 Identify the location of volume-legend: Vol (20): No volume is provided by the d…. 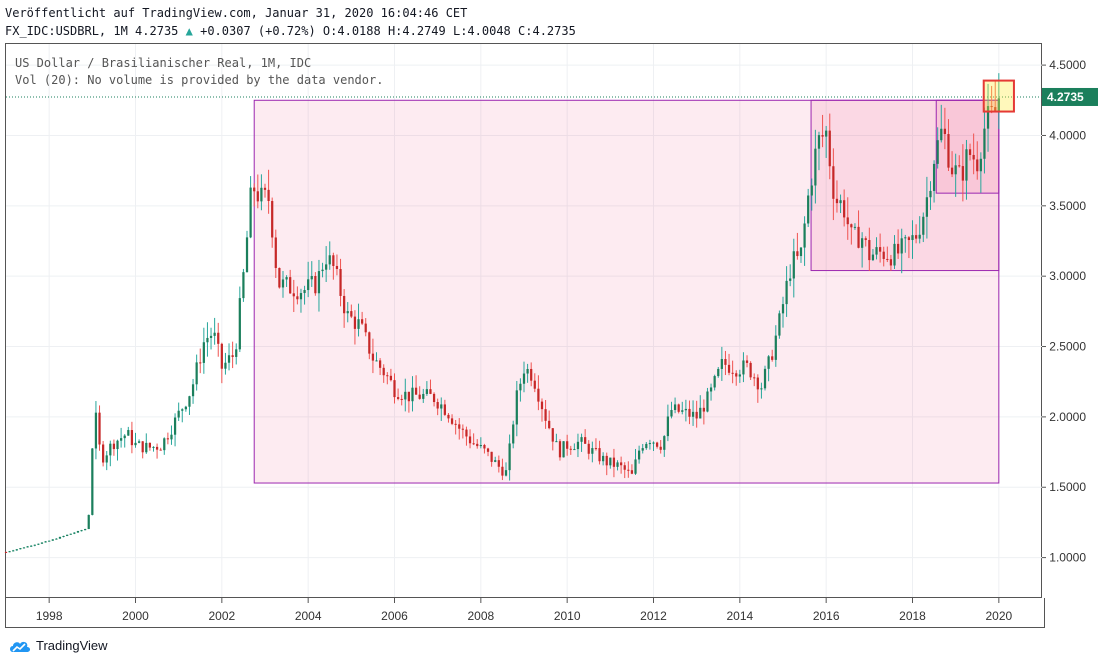
(199, 80).